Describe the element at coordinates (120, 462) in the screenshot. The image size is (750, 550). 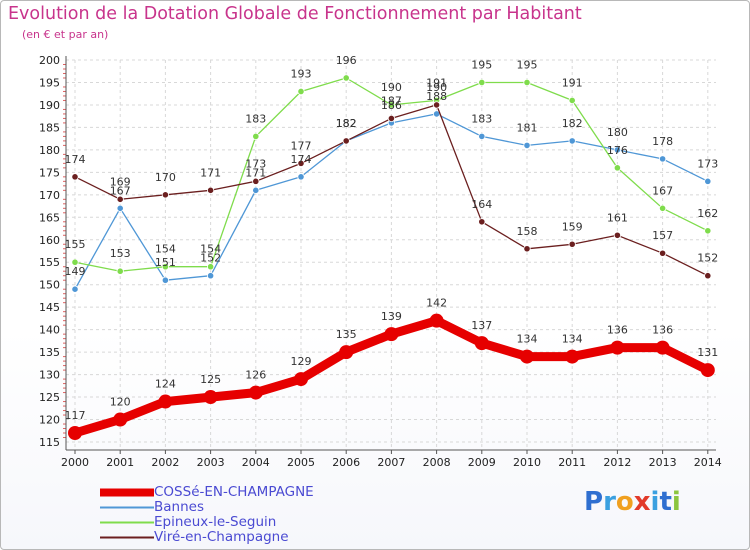
I see `x-tick-label: 2001` at that location.